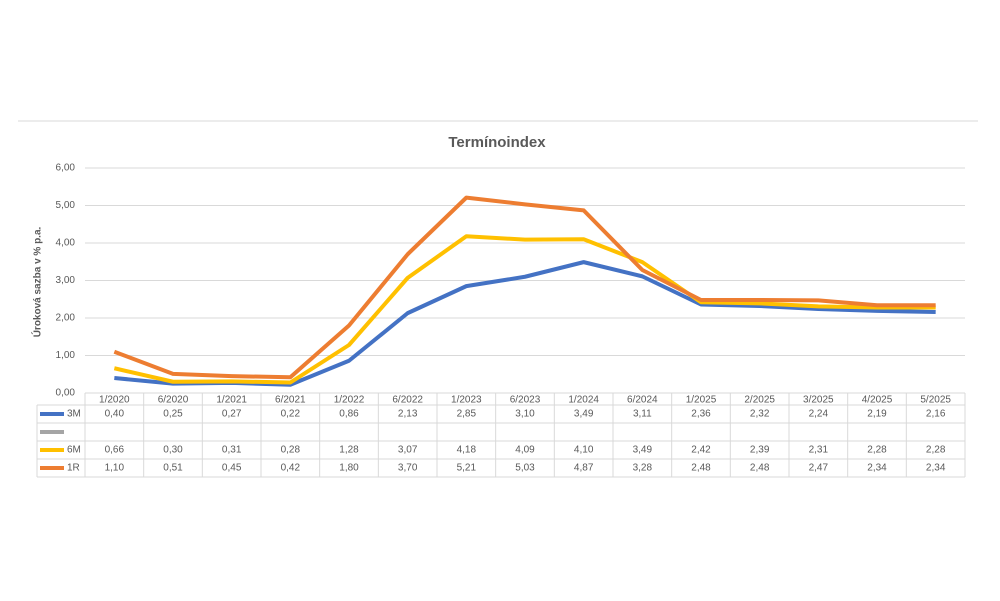 The width and height of the screenshot is (1000, 601). I want to click on table-value: 1,28, so click(349, 450).